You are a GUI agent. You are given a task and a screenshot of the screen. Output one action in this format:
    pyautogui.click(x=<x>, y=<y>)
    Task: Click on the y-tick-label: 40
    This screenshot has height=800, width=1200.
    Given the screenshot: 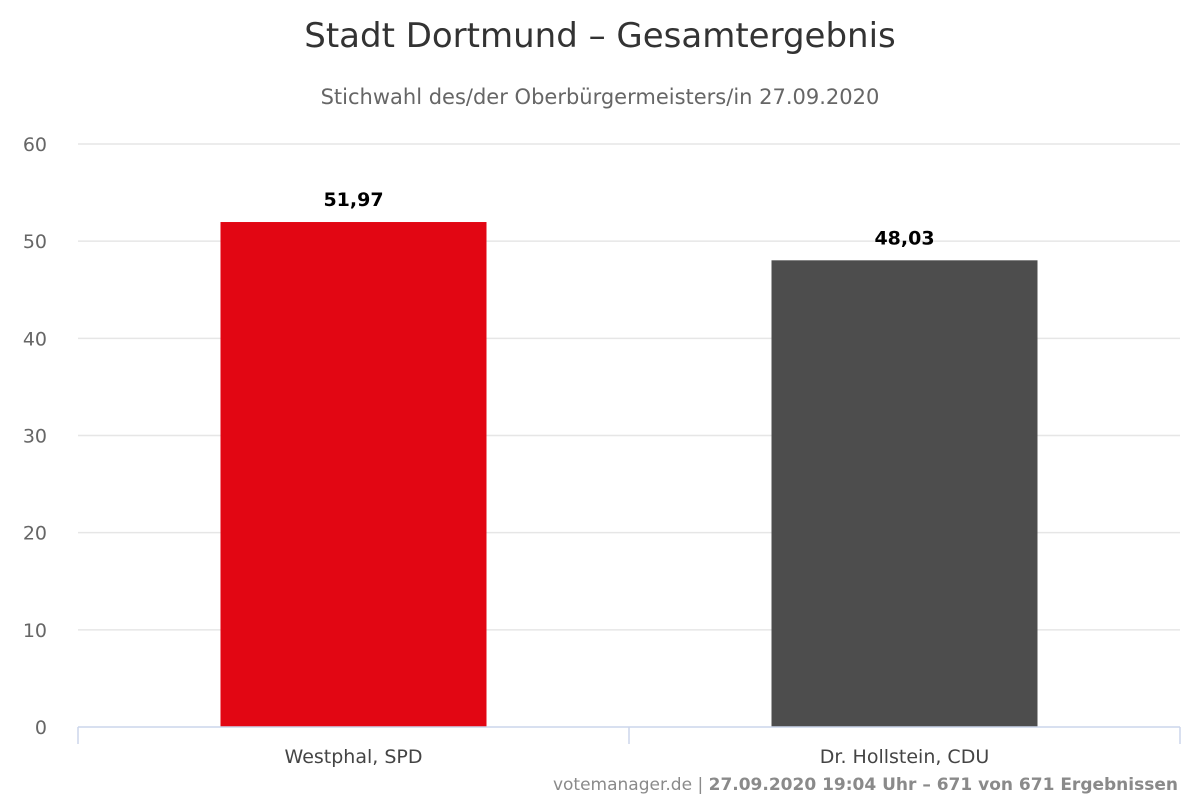 What is the action you would take?
    pyautogui.click(x=35, y=339)
    